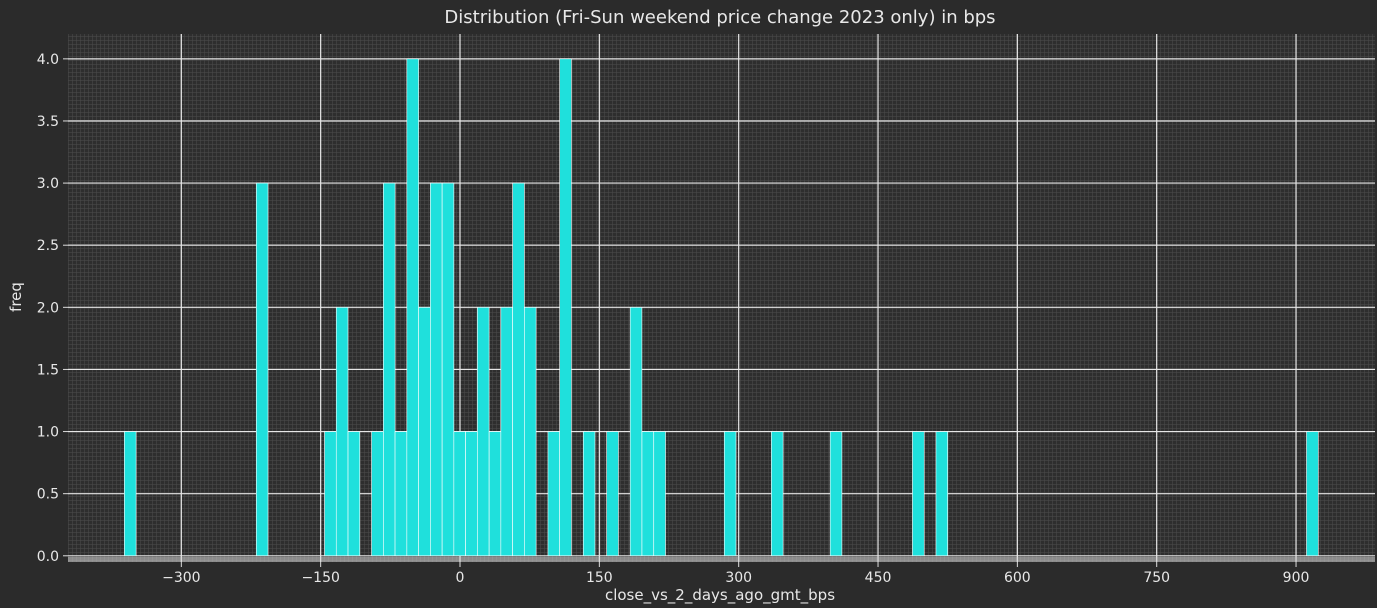 Image resolution: width=1377 pixels, height=608 pixels. What do you see at coordinates (48, 495) in the screenshot?
I see `y-tick-label: 0.5` at bounding box center [48, 495].